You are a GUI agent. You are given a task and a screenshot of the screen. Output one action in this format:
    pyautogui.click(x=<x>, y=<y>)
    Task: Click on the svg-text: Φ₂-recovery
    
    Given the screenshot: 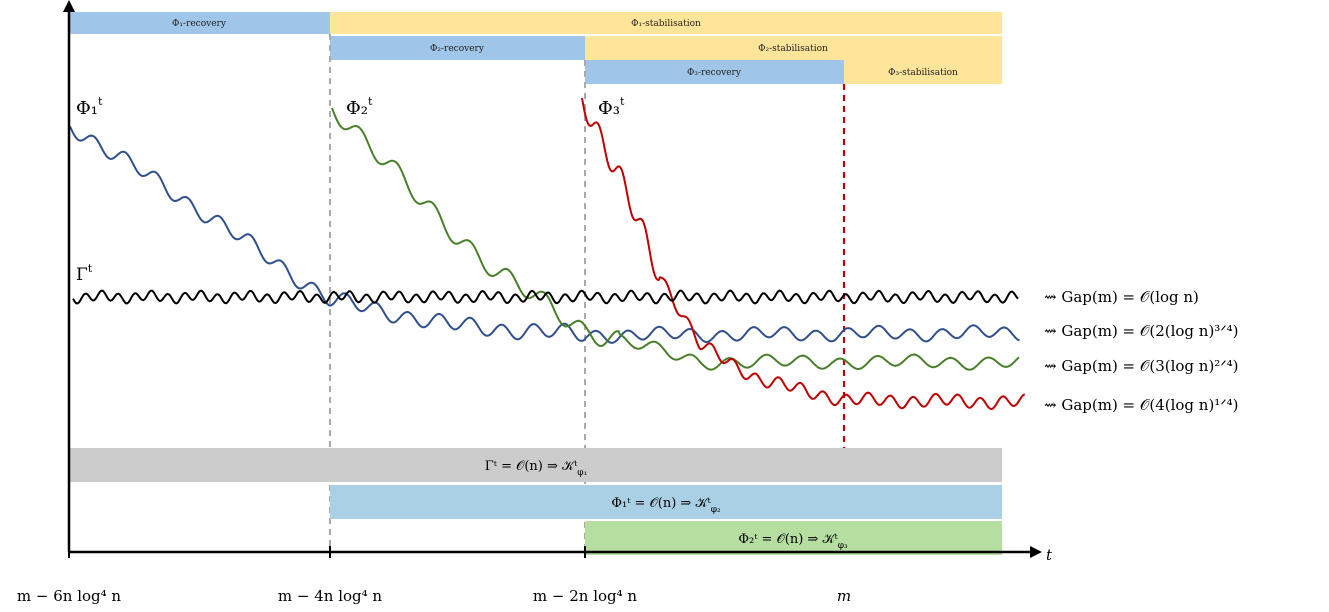 What is the action you would take?
    pyautogui.click(x=457, y=49)
    